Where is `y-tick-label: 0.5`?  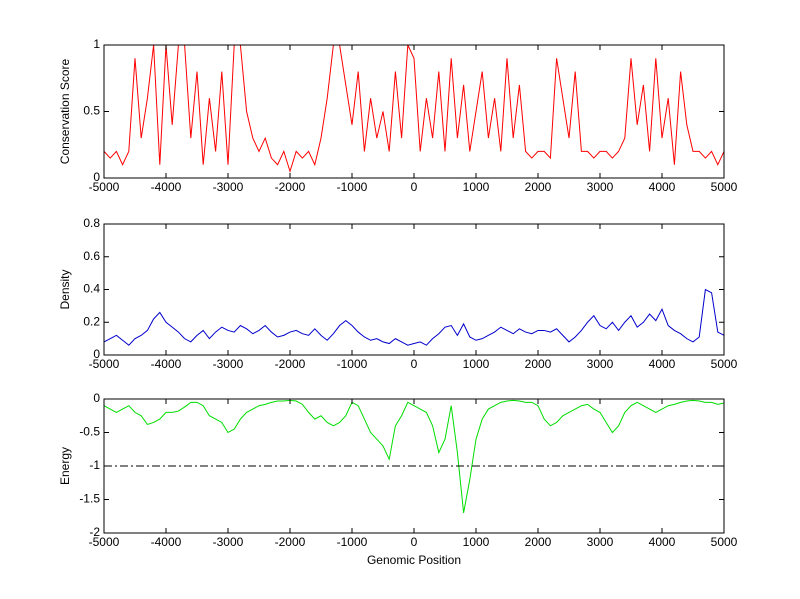 y-tick-label: 0.5 is located at coordinates (91, 111).